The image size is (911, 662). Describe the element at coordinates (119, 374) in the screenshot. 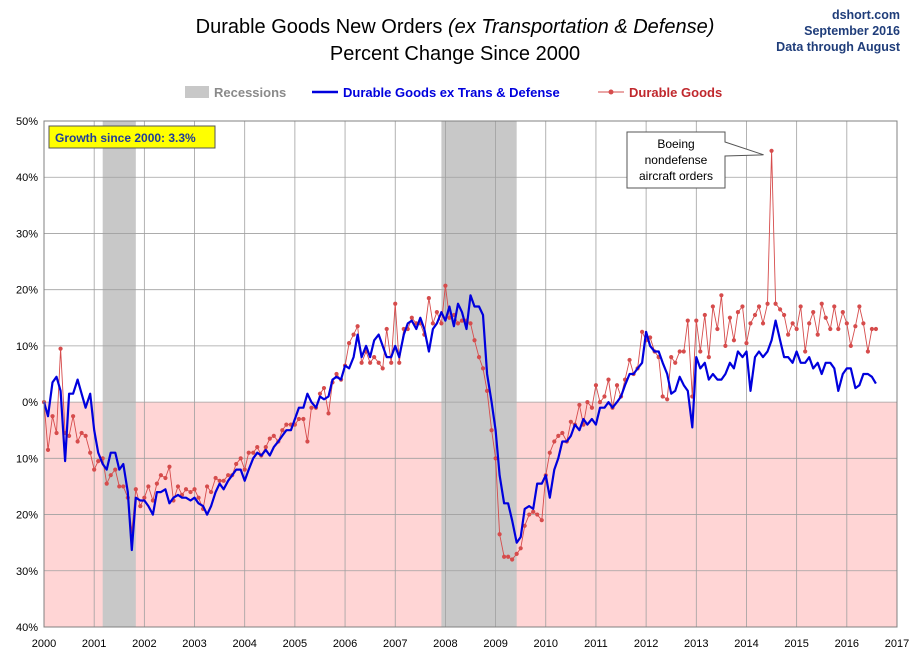

I see `recession-band` at that location.